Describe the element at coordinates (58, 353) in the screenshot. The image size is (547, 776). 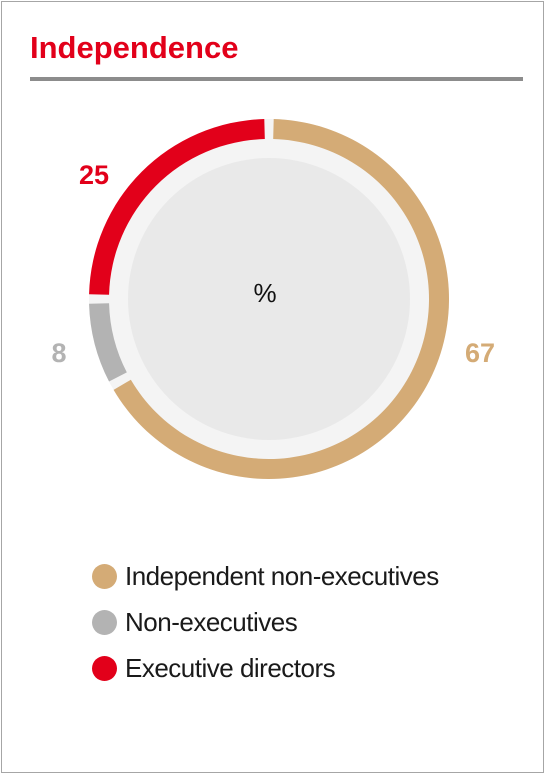
I see `data-label: 8` at that location.